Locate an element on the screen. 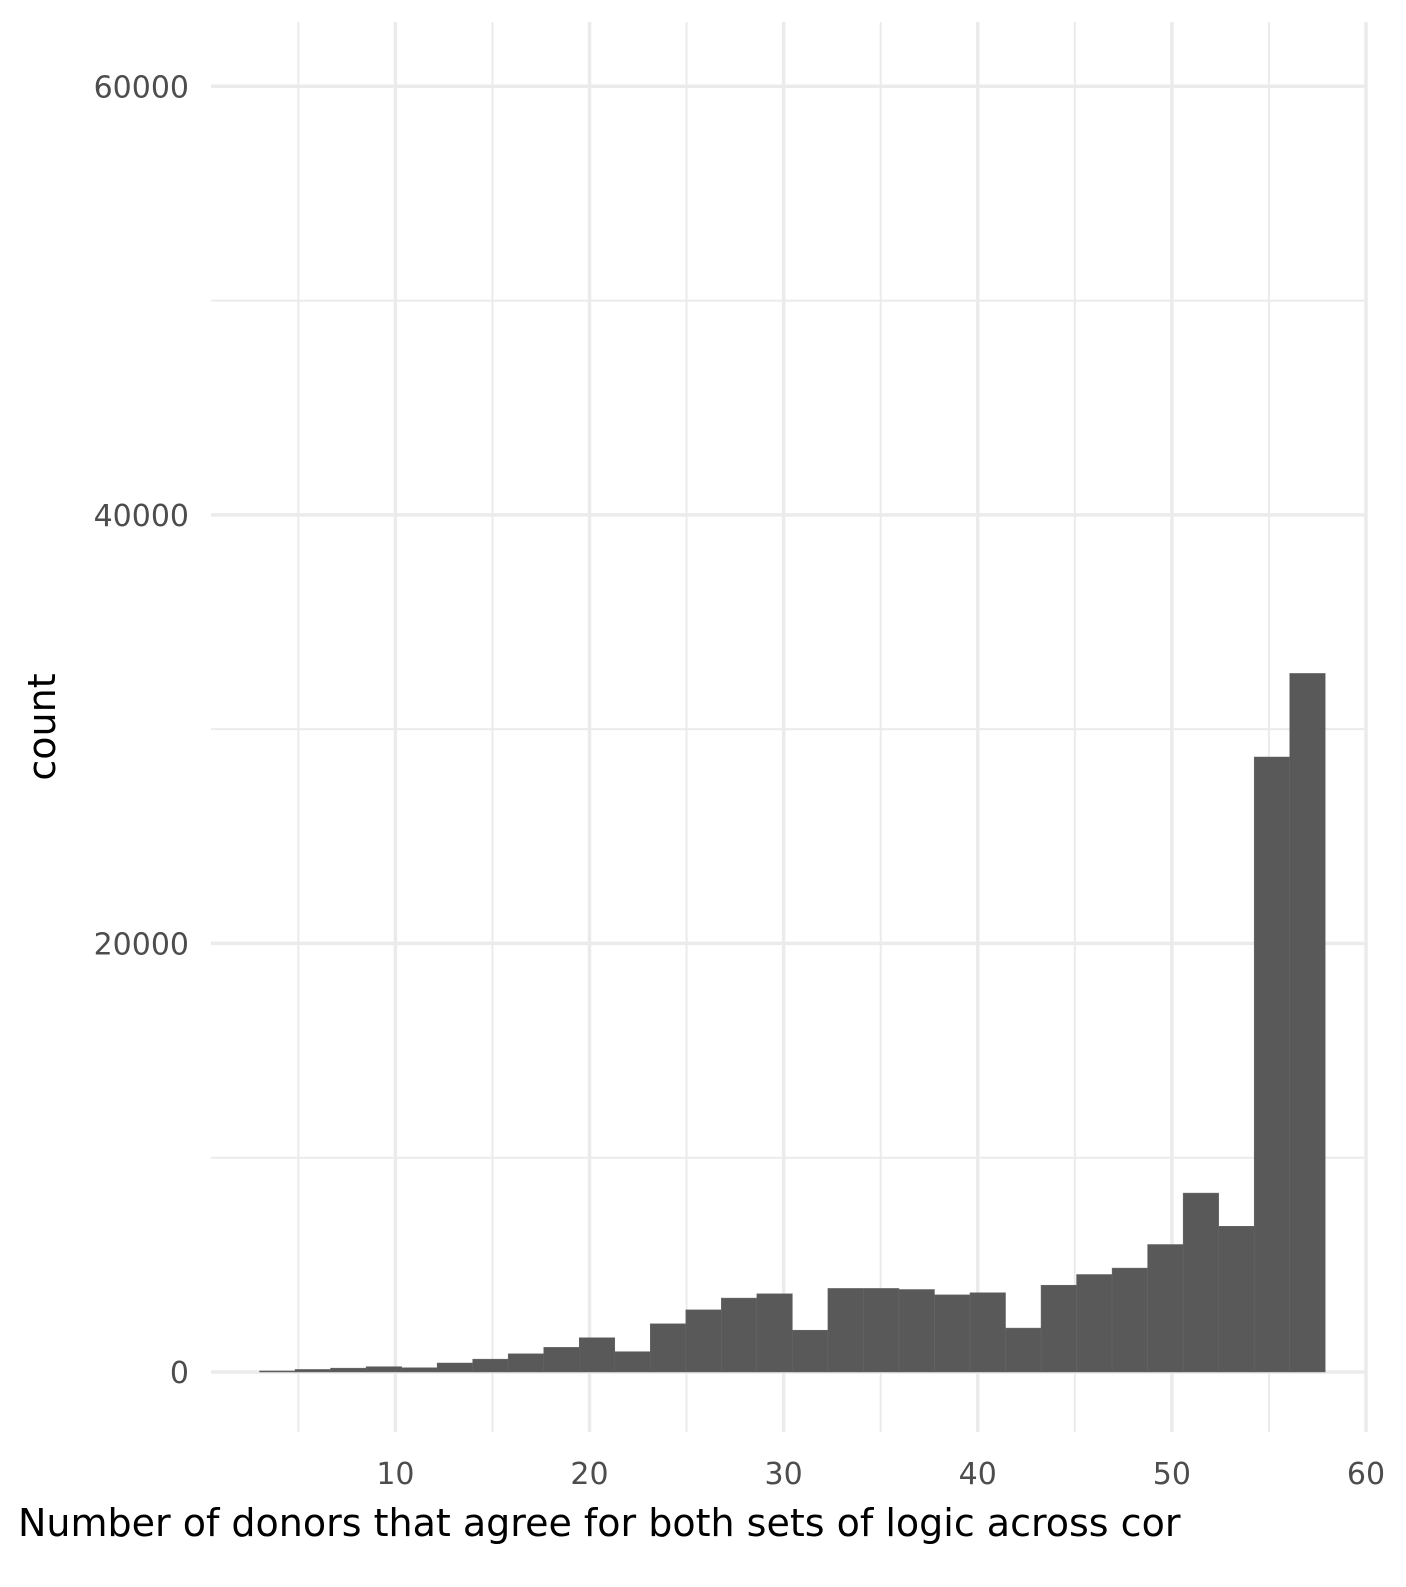 The image size is (1406, 1587). x-tick-label: 20 is located at coordinates (589, 1474).